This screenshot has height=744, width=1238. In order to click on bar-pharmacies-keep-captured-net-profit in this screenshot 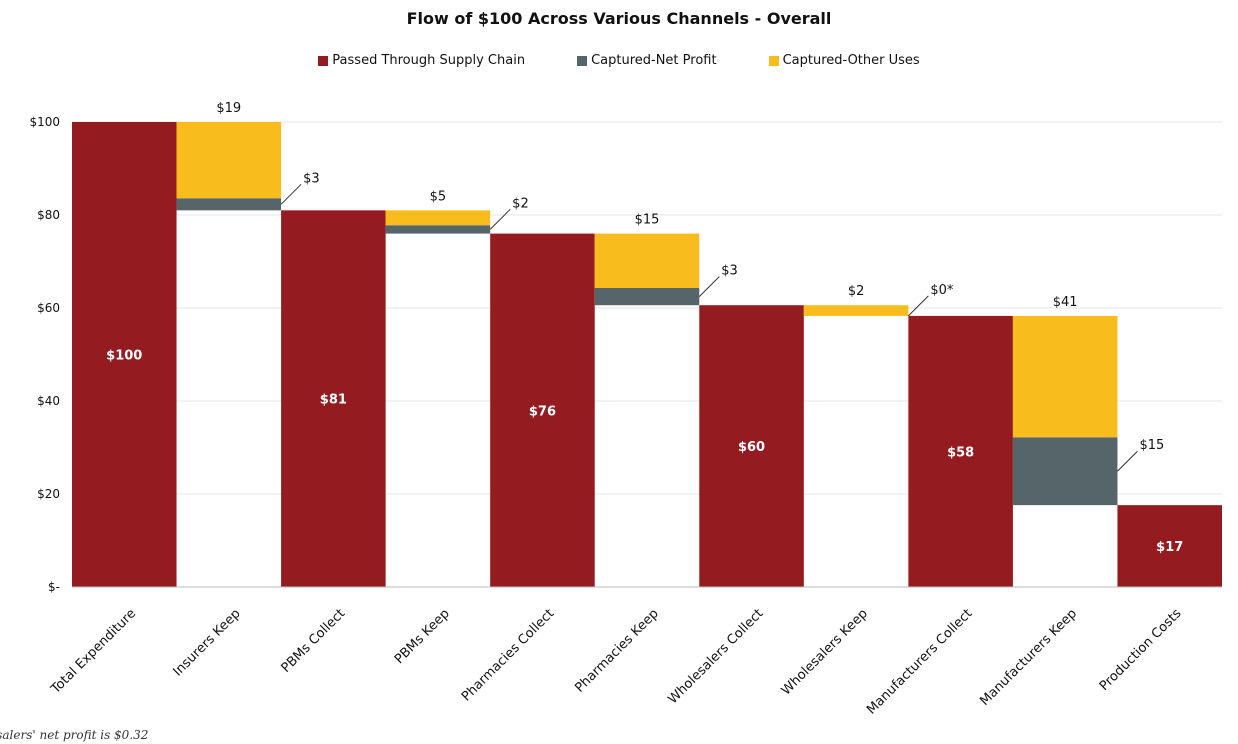, I will do `click(647, 297)`.